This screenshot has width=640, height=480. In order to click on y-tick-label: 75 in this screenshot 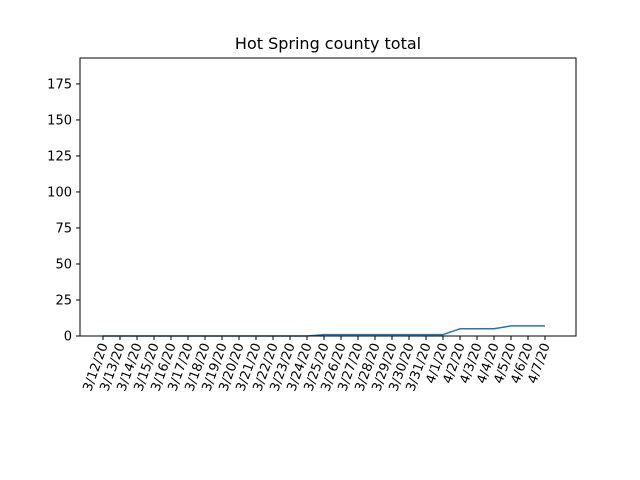, I will do `click(63, 228)`.